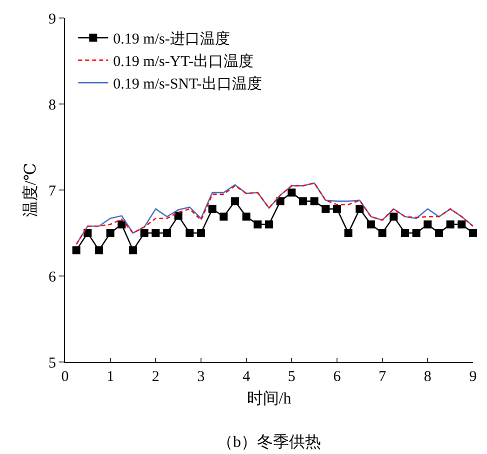  Describe the element at coordinates (187, 84) in the screenshot. I see `legend-label: 0.19 m/s-SNT-出口温度` at that location.